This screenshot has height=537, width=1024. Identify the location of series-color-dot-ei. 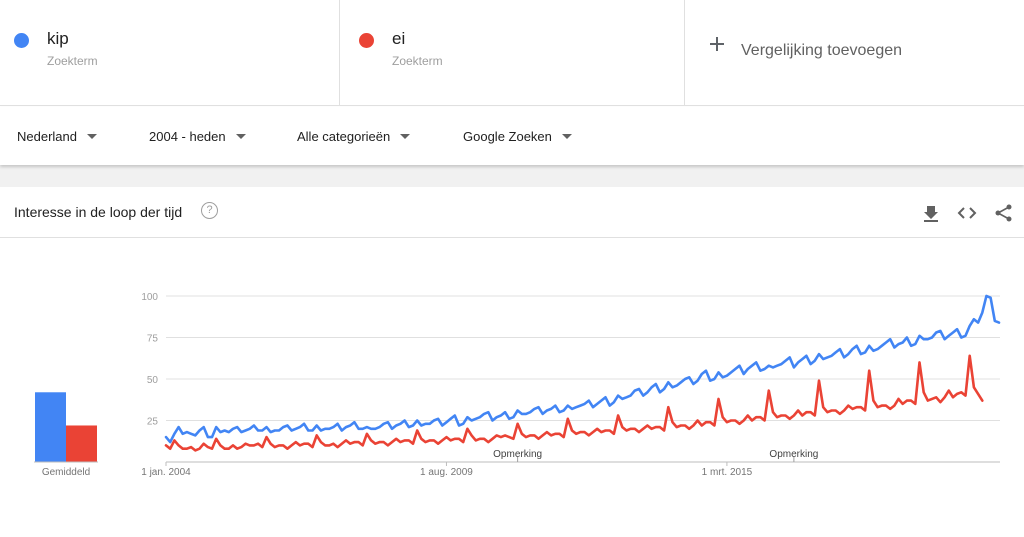
(366, 40).